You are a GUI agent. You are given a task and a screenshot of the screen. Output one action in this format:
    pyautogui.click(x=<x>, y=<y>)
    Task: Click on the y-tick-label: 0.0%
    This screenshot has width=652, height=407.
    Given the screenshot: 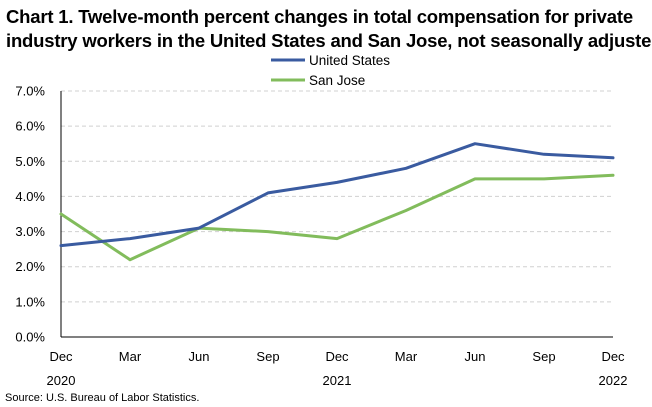 What is the action you would take?
    pyautogui.click(x=30, y=337)
    